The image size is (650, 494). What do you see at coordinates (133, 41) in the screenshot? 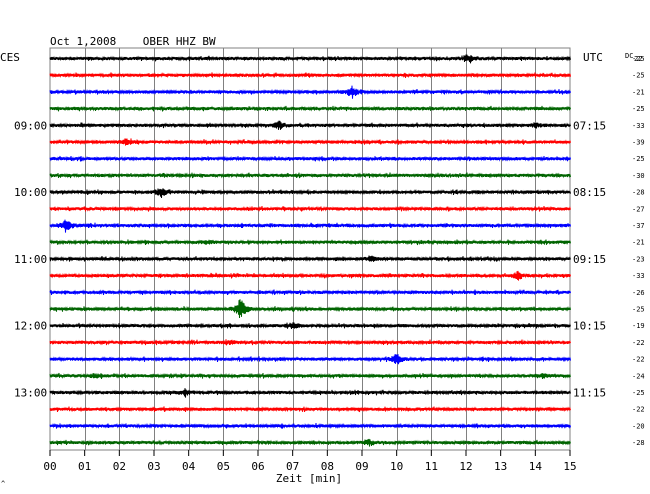
I see `chart-title: Oct 1,2008 OBER HHZ BW` at bounding box center [133, 41].